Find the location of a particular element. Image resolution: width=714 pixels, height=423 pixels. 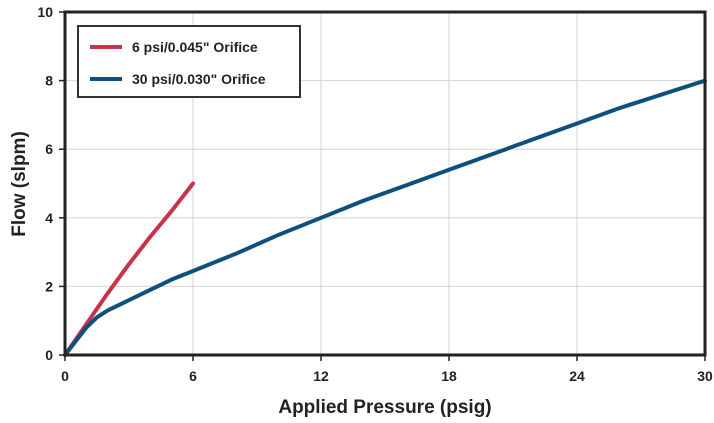

y-tick-label-1: 2 is located at coordinates (49, 286).